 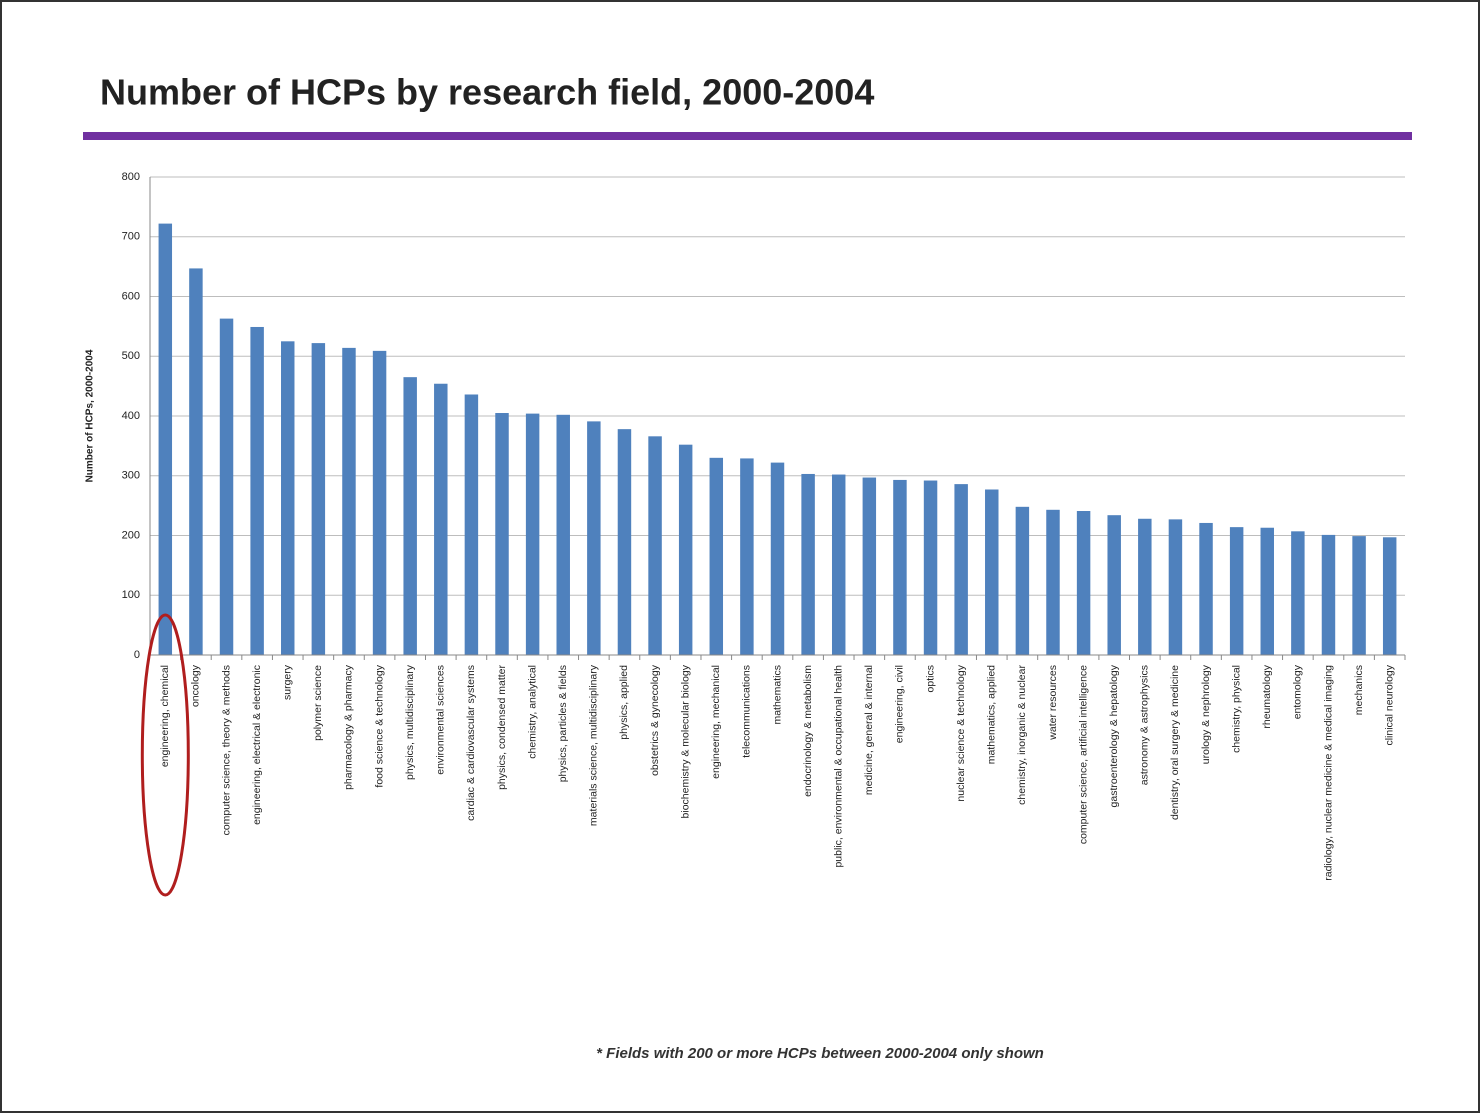 What do you see at coordinates (777, 695) in the screenshot?
I see `x-tick-label: mathematics` at bounding box center [777, 695].